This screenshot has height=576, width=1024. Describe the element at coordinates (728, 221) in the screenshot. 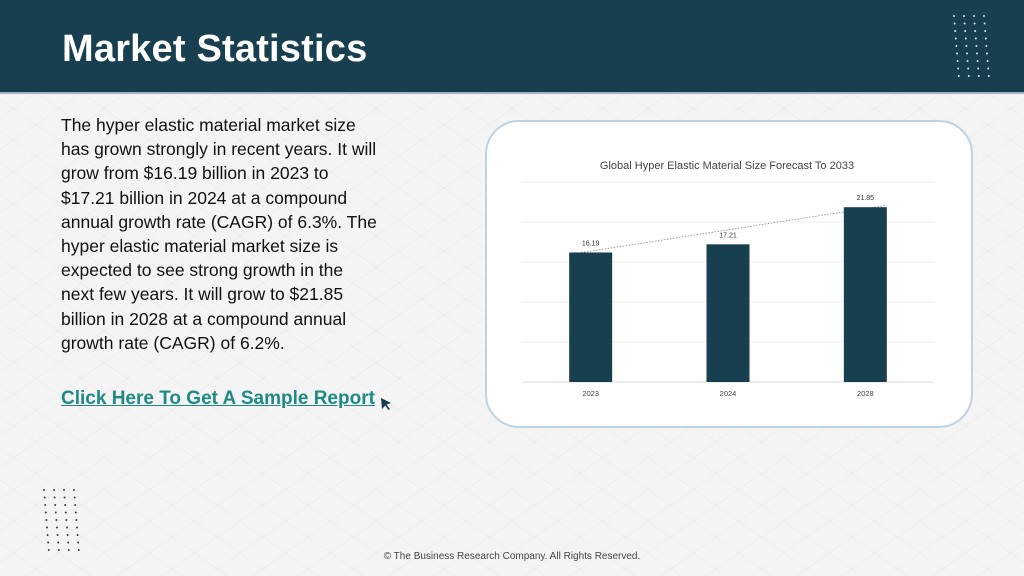

I see `chart-data-labels: 16.19 17.21 21.85` at that location.